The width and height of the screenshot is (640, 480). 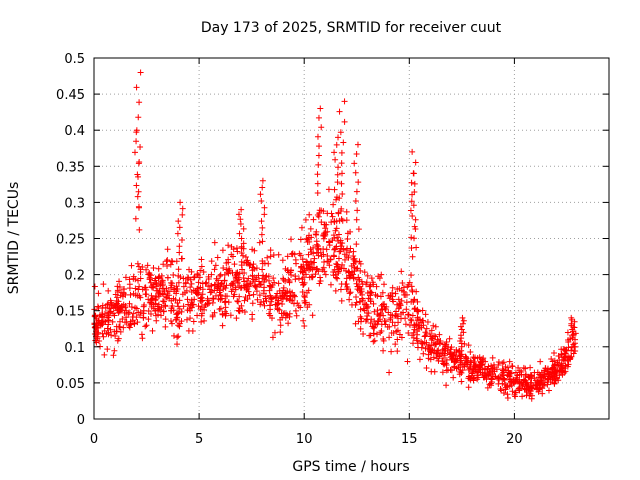 What do you see at coordinates (74, 203) in the screenshot?
I see `y-tick-label: 0.3` at bounding box center [74, 203].